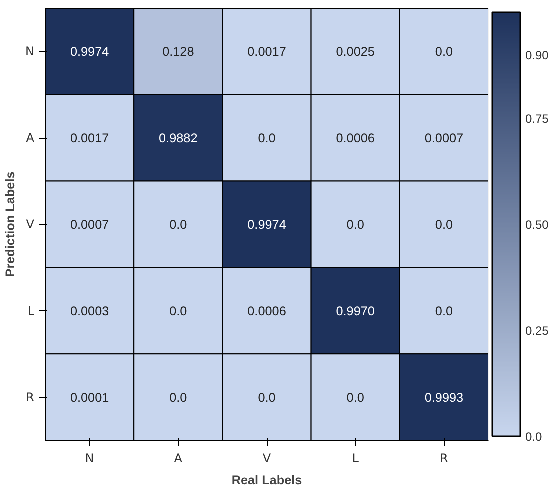 This screenshot has height=495, width=560. I want to click on y-tick-label: N, so click(30, 51).